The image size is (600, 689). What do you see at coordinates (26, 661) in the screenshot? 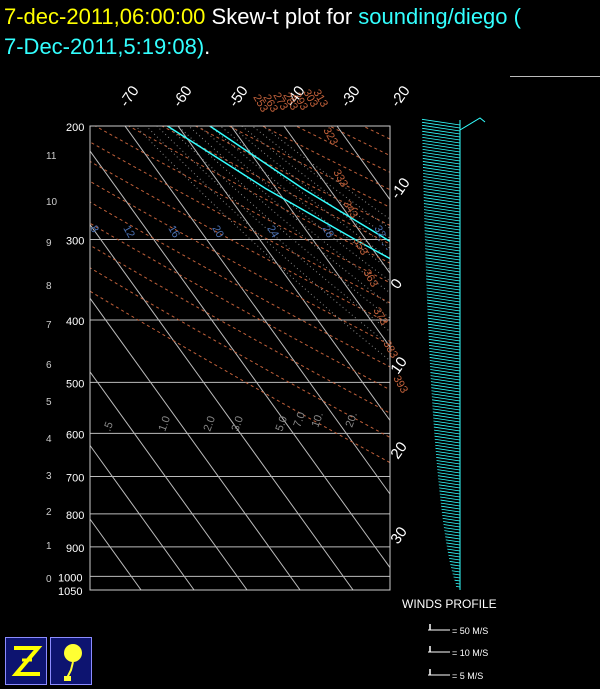
I see `zeta-logo` at bounding box center [26, 661].